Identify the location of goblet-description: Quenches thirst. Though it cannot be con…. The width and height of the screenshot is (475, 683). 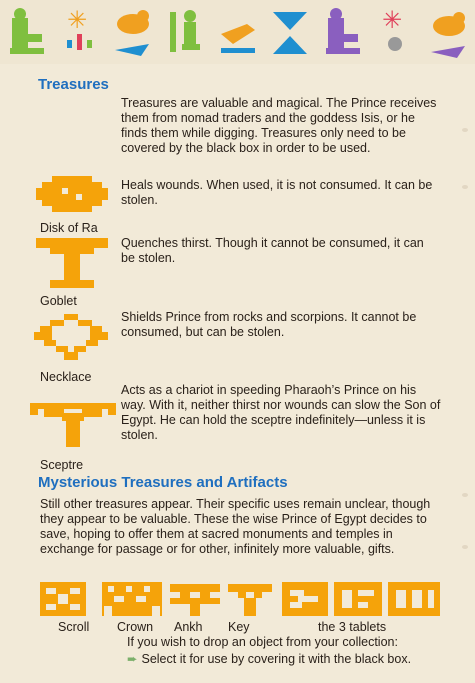
(272, 250).